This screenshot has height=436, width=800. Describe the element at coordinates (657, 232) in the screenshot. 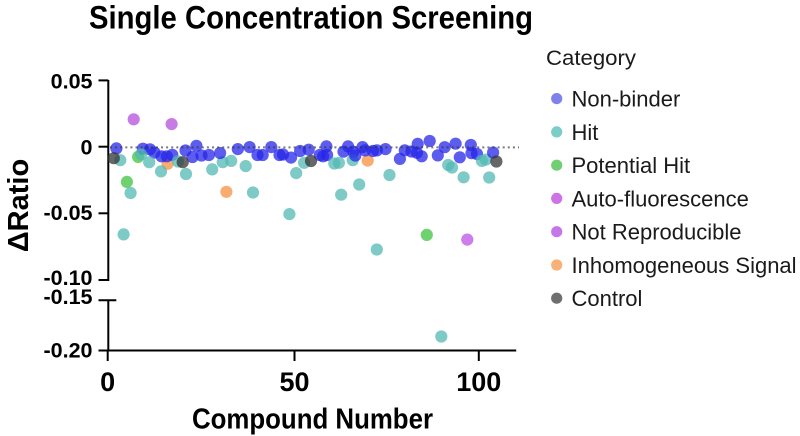

I see `svg-text: Not Reproducible` at that location.